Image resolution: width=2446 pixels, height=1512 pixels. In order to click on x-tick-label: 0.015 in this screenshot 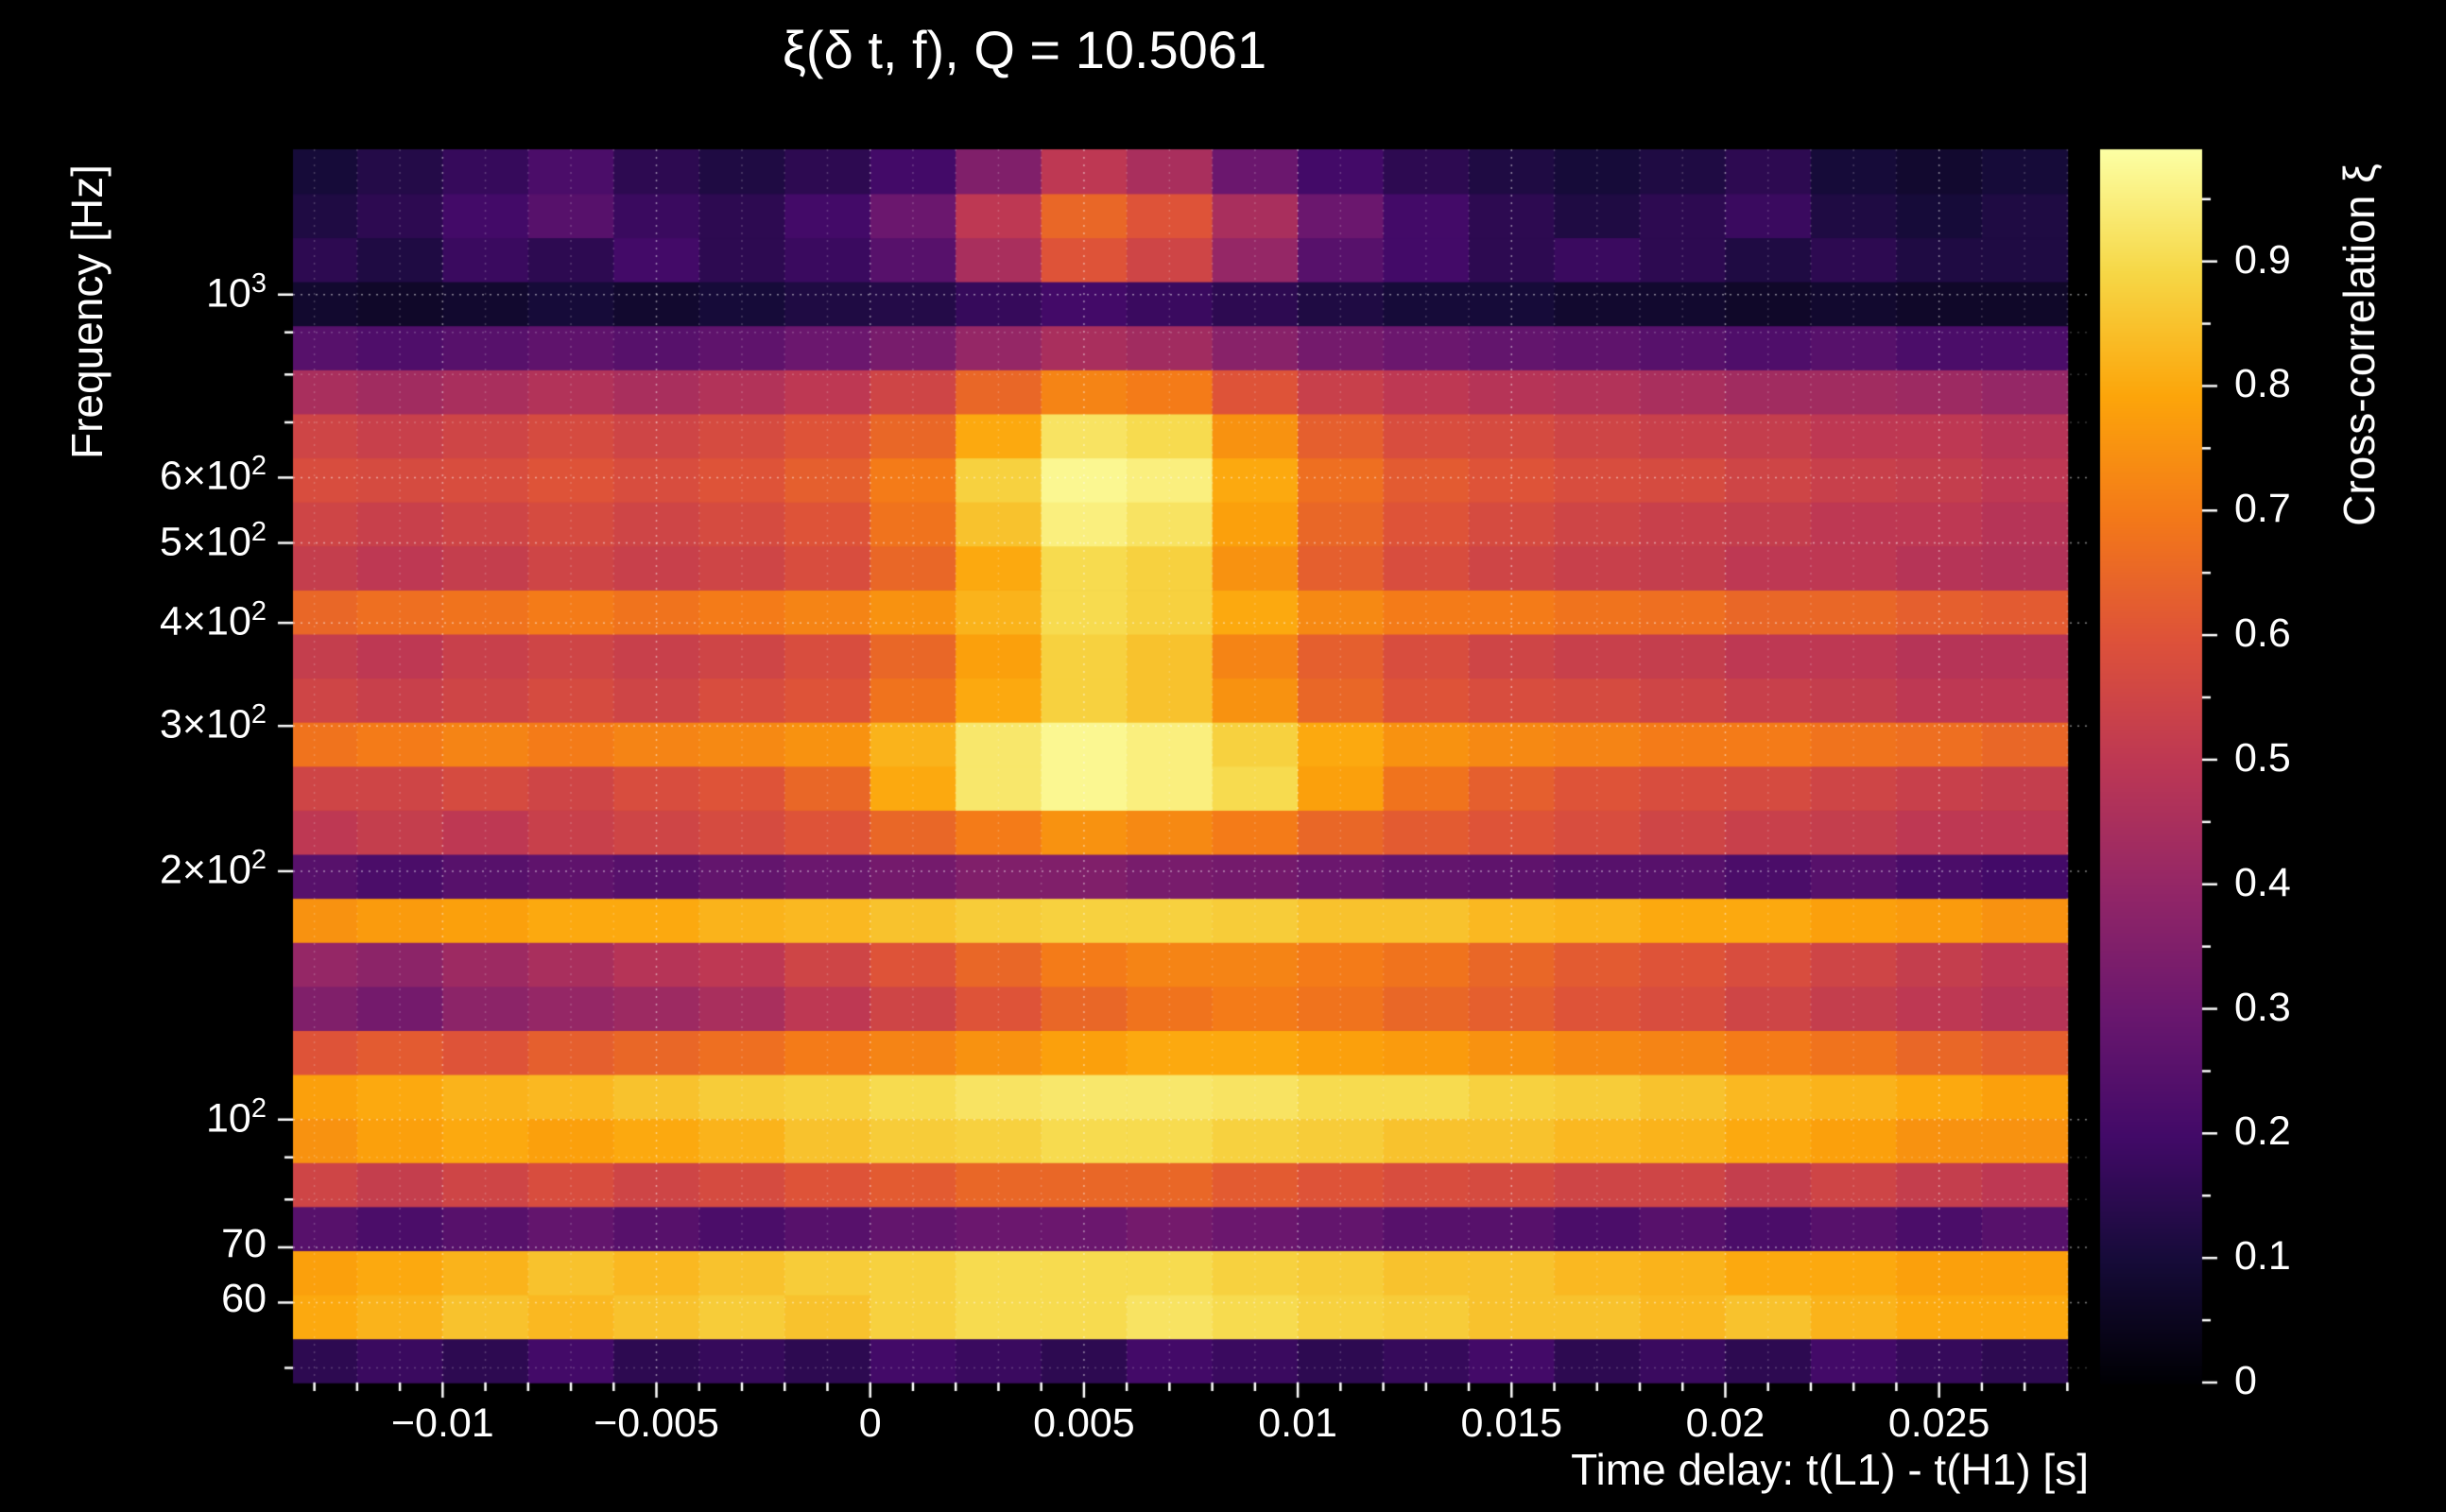, I will do `click(1512, 1423)`.